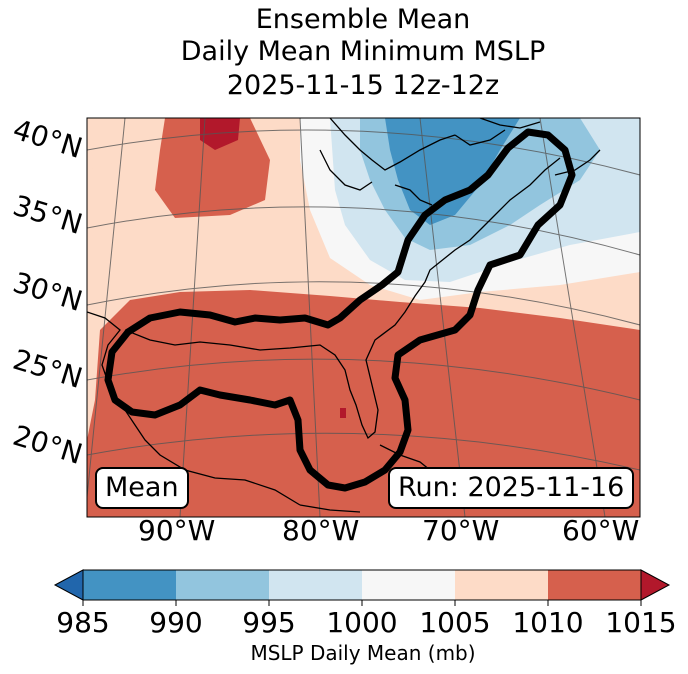 The image size is (688, 674). I want to click on lon-label-90w: 90°W, so click(177, 530).